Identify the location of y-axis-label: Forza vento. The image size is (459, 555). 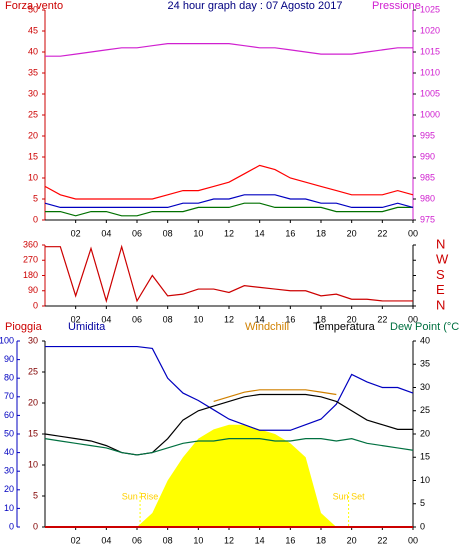
(34, 6).